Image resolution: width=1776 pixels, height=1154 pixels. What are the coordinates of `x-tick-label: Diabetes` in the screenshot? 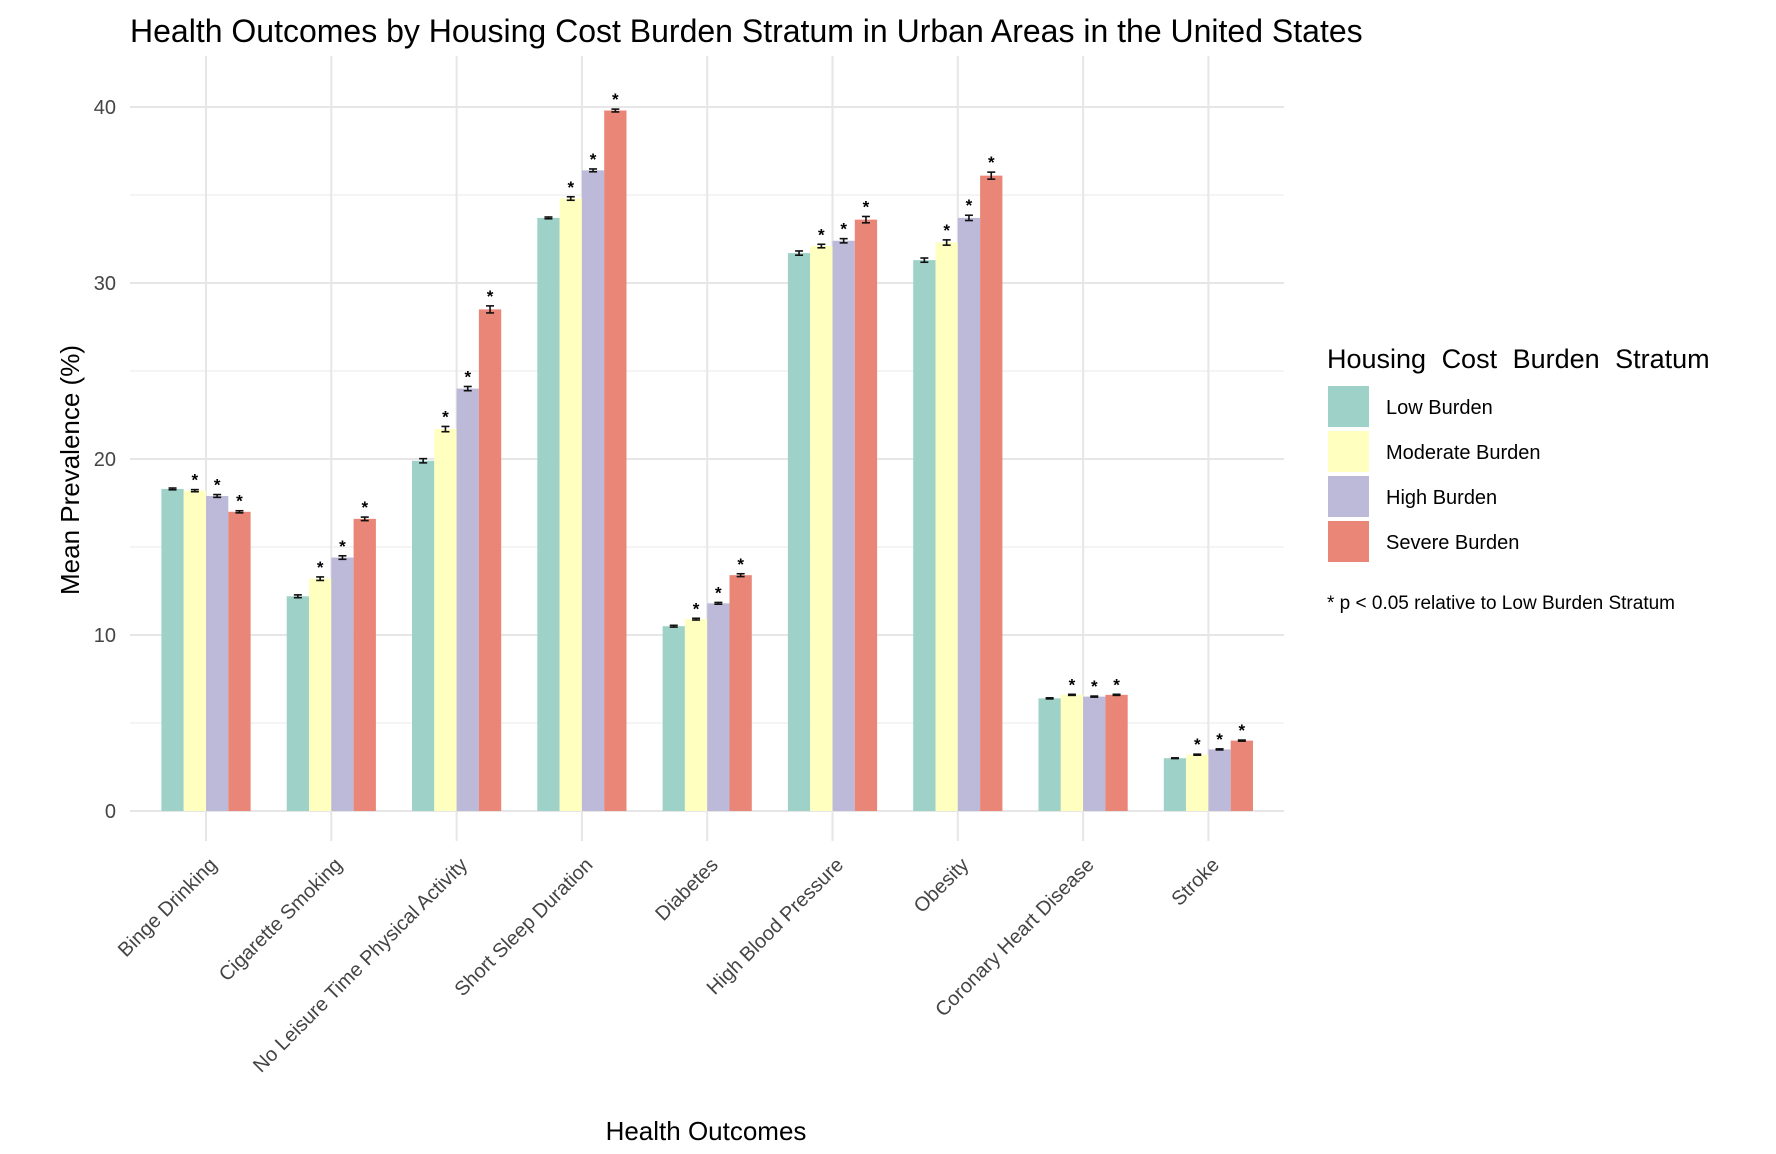 It's located at (686, 889).